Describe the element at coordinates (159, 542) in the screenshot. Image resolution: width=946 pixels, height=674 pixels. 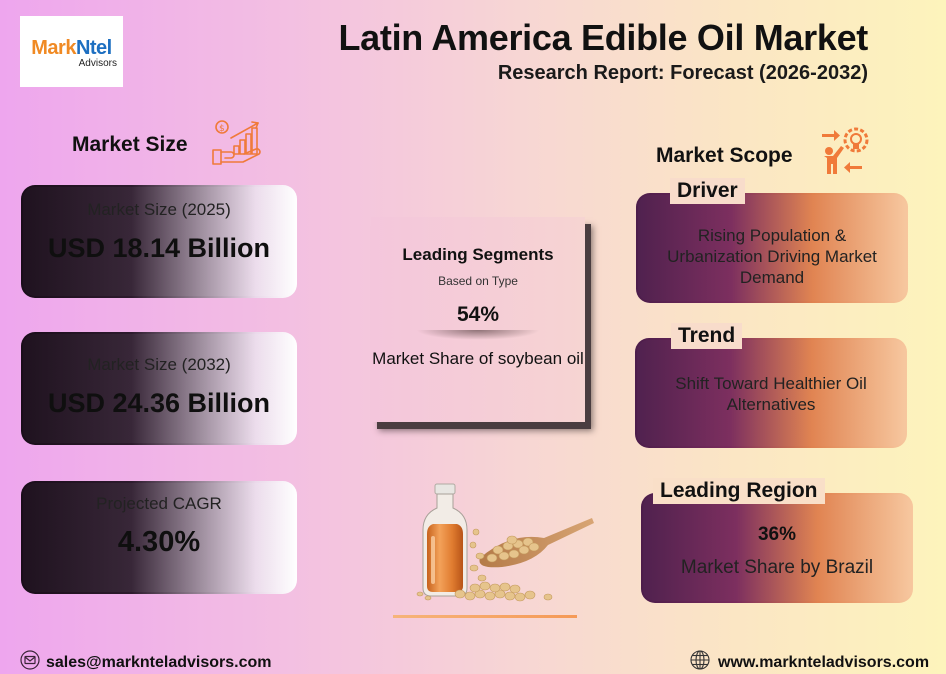
I see `projected-cagr-value: 4.30%` at that location.